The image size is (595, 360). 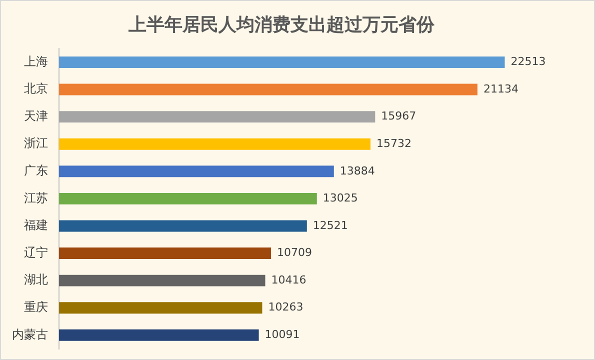 What do you see at coordinates (36, 279) in the screenshot?
I see `y-tick-label: 湖北` at bounding box center [36, 279].